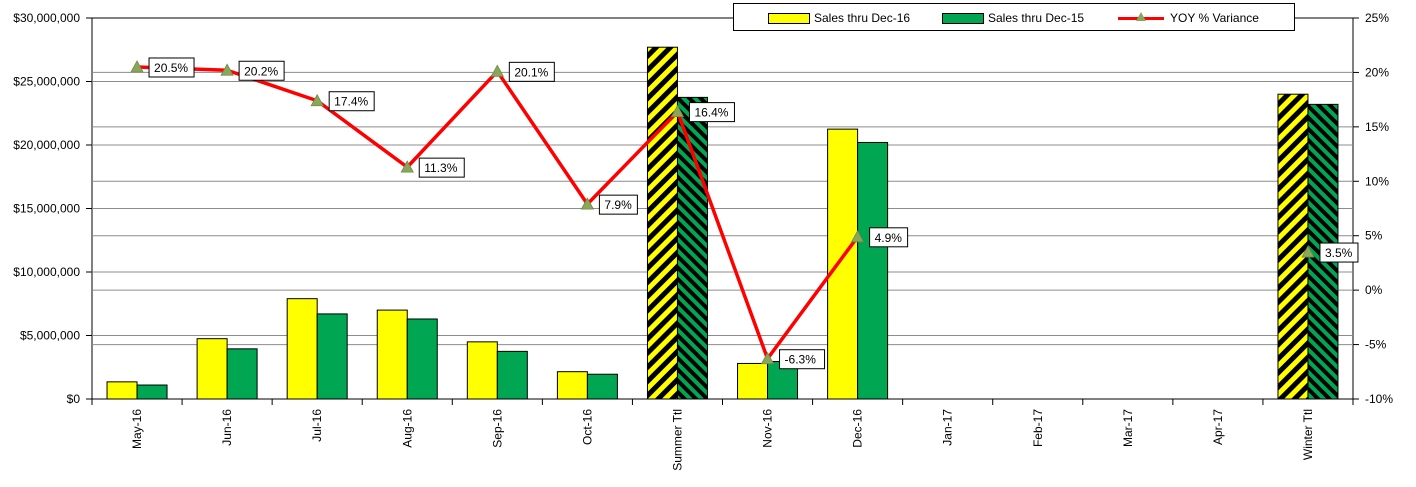 This screenshot has width=1416, height=487. I want to click on x-tick-label: Oct-16, so click(587, 427).